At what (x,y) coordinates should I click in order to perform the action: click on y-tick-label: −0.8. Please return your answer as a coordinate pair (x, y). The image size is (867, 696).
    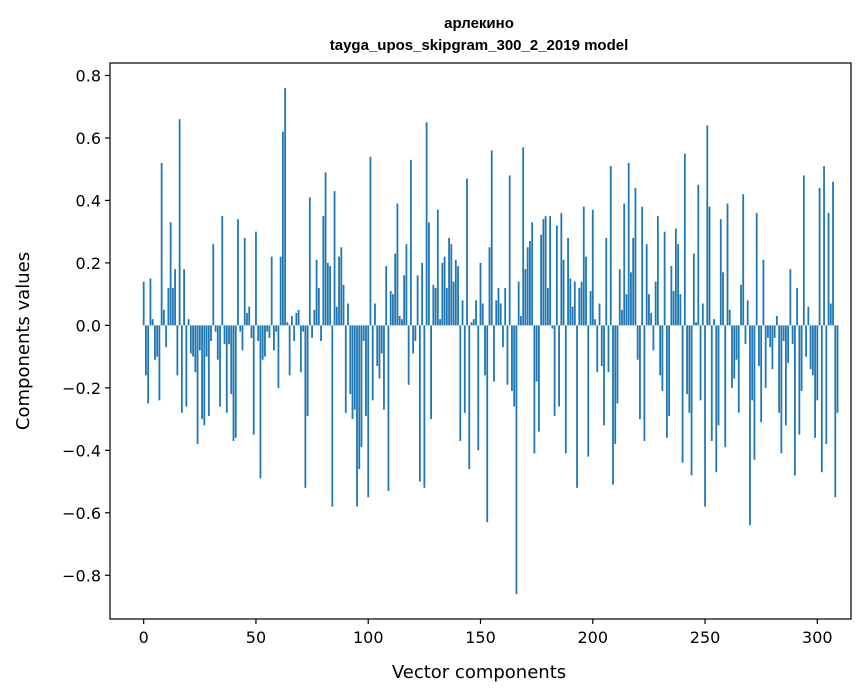
    Looking at the image, I should click on (81, 575).